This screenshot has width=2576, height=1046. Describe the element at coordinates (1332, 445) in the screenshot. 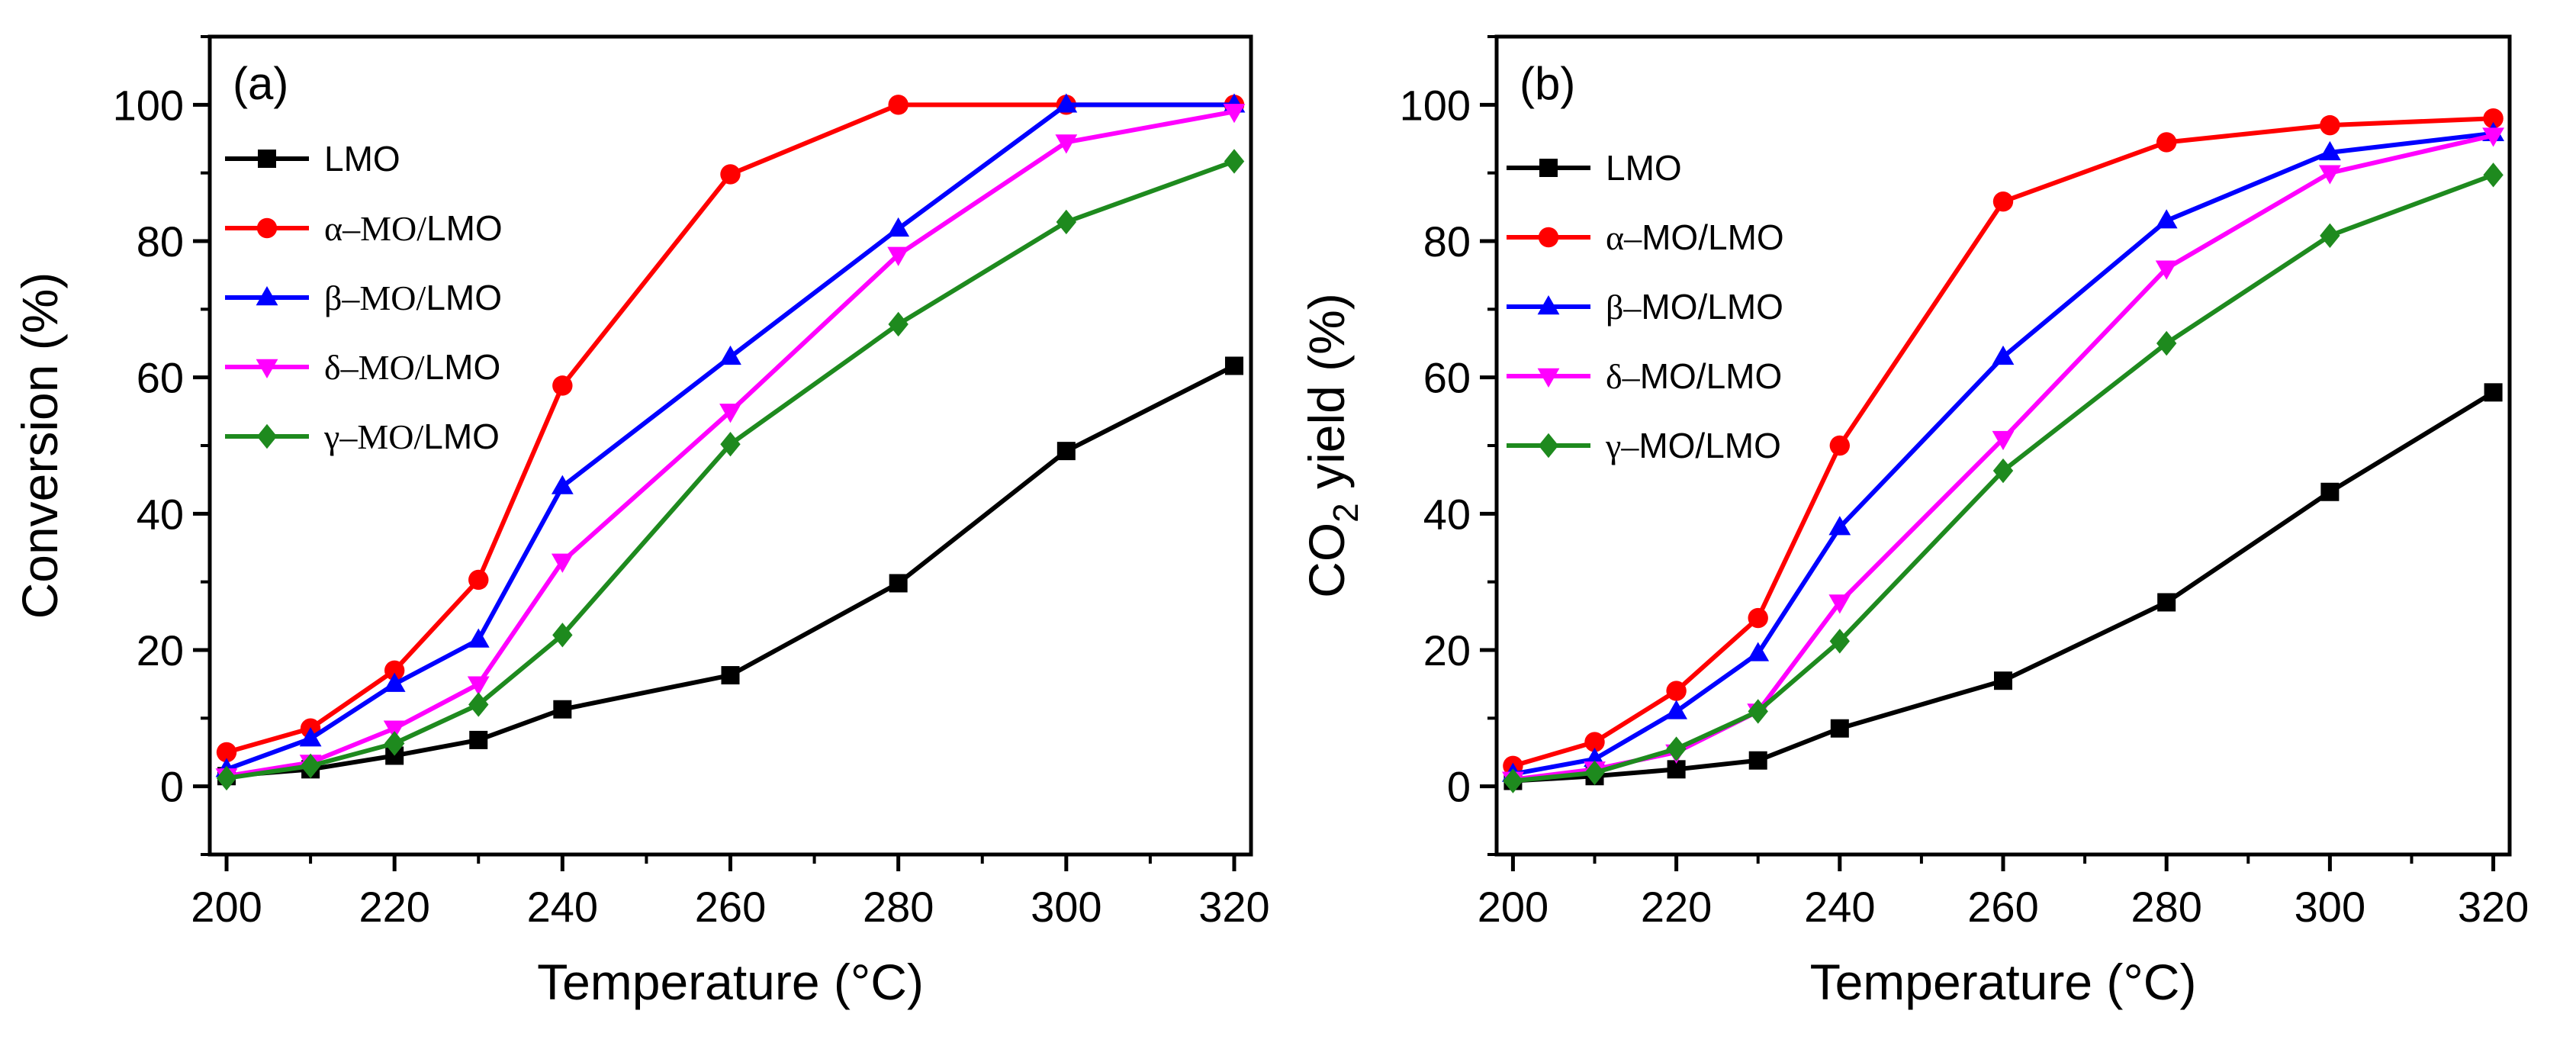

I see `y-axis-title: CO2 yield (%)` at that location.